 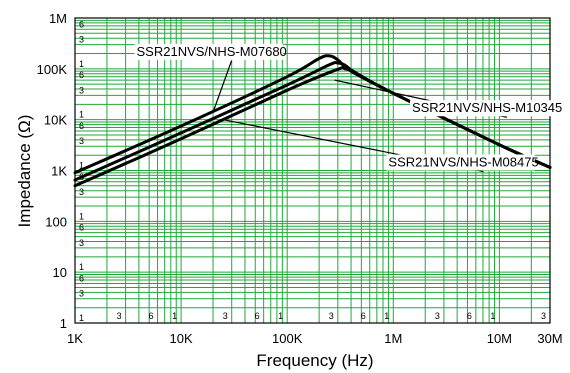 I want to click on series-annotation-label: SSR21NVS/NHS-M07680, so click(x=212, y=51).